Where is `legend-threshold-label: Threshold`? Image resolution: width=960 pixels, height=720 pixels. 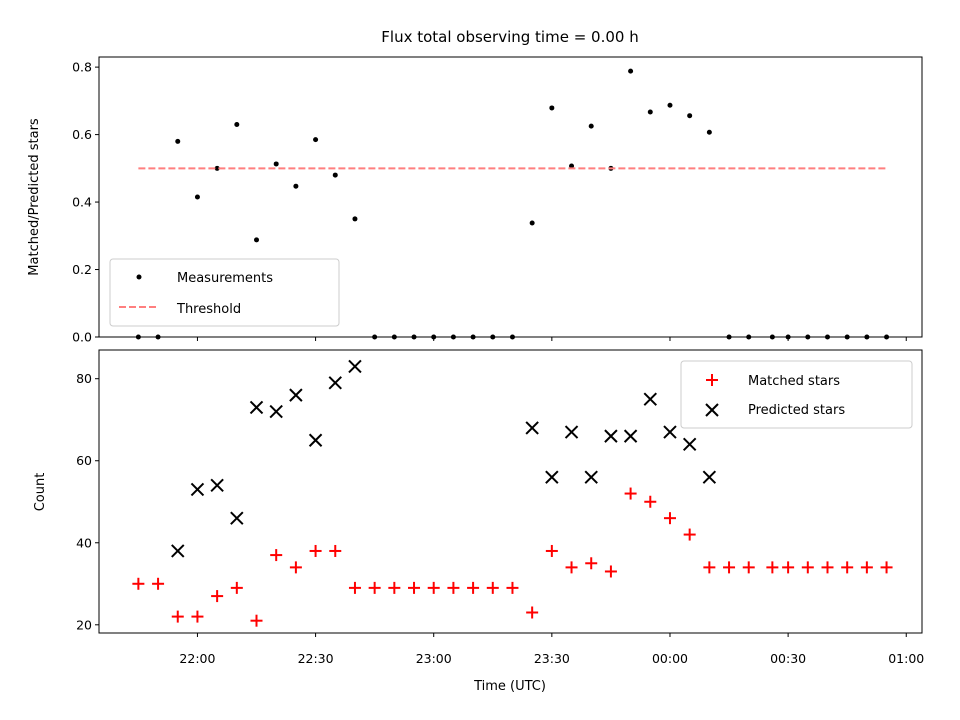
legend-threshold-label: Threshold is located at coordinates (208, 309).